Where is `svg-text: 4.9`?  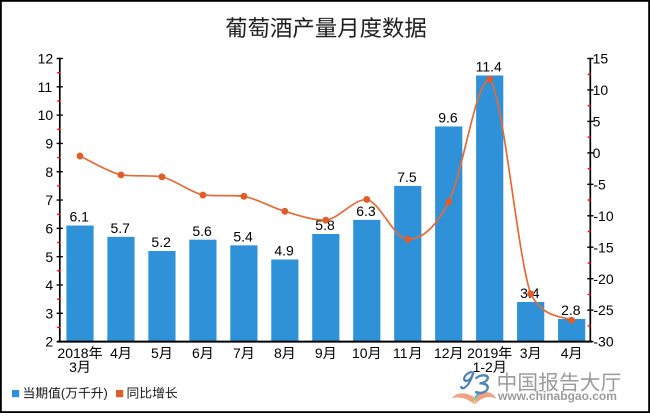
svg-text: 4.9 is located at coordinates (284, 251).